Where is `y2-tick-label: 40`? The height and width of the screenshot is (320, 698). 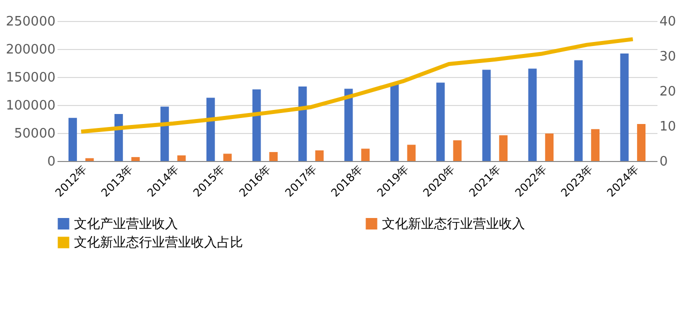
y2-tick-label: 40 is located at coordinates (668, 22).